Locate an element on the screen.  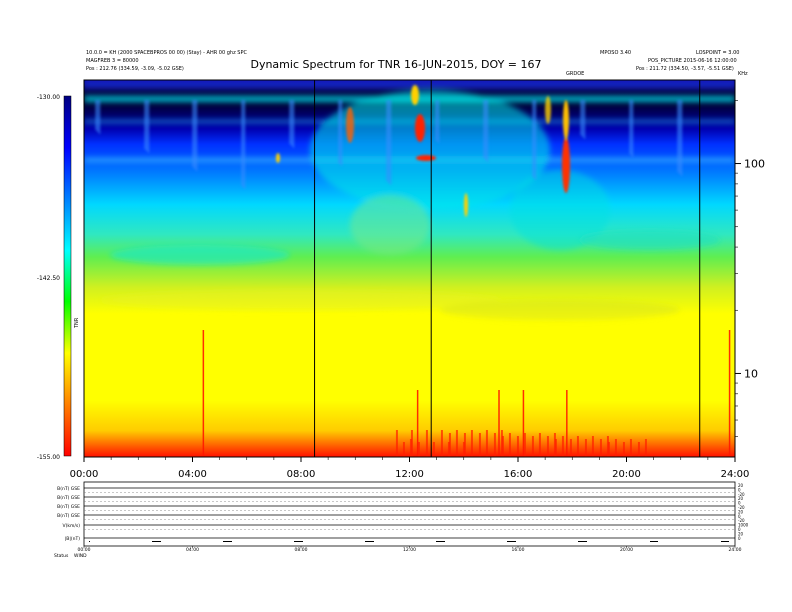
header-left-line2: MAGFREB 3 = 80000 is located at coordinates (112, 61).